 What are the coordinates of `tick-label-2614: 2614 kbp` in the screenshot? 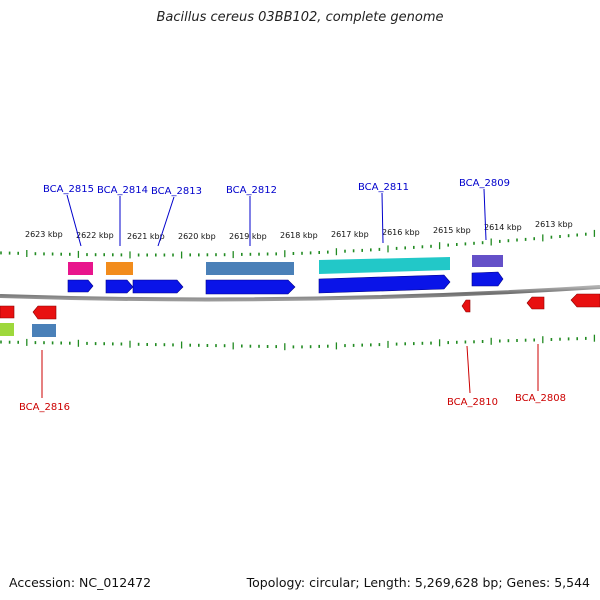 It's located at (503, 227).